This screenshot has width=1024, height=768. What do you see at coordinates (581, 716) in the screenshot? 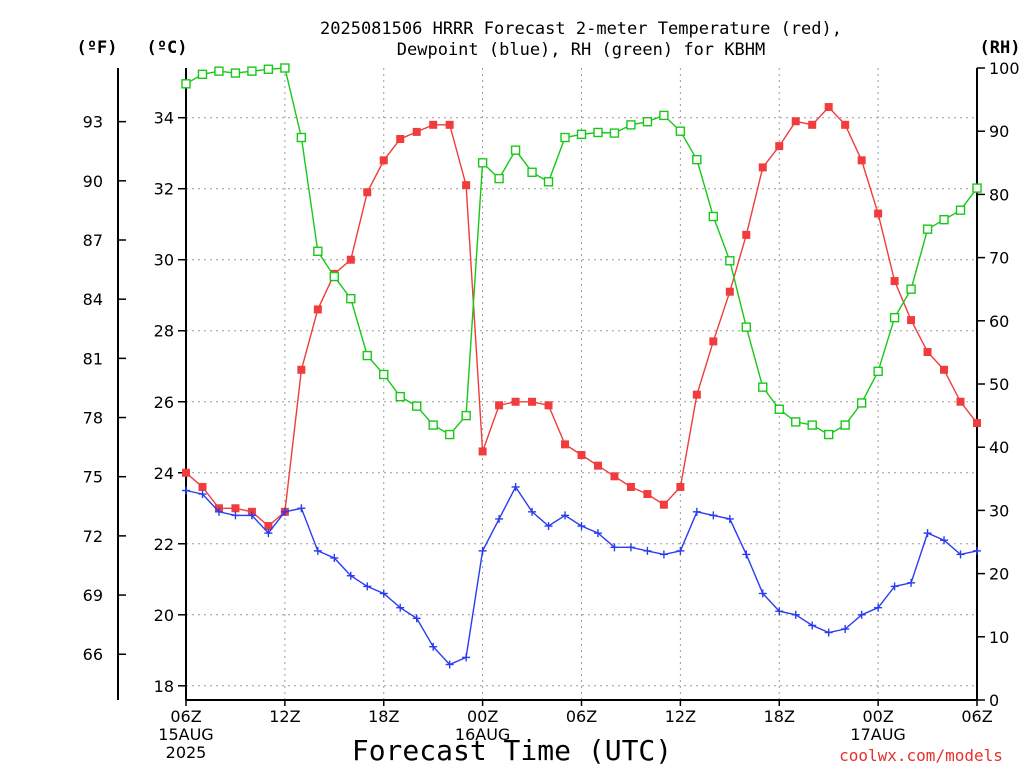
I see `x-tick-label: 06Z` at bounding box center [581, 716].